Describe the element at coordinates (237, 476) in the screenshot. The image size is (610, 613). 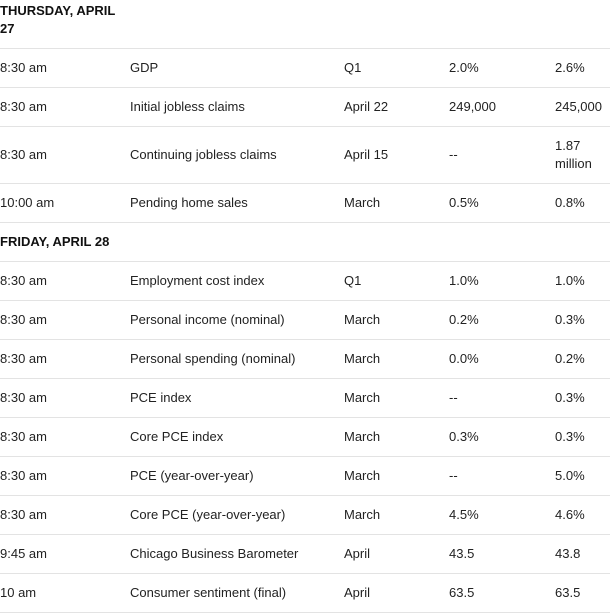
I see `release-event: PCE (year-over-year)` at that location.